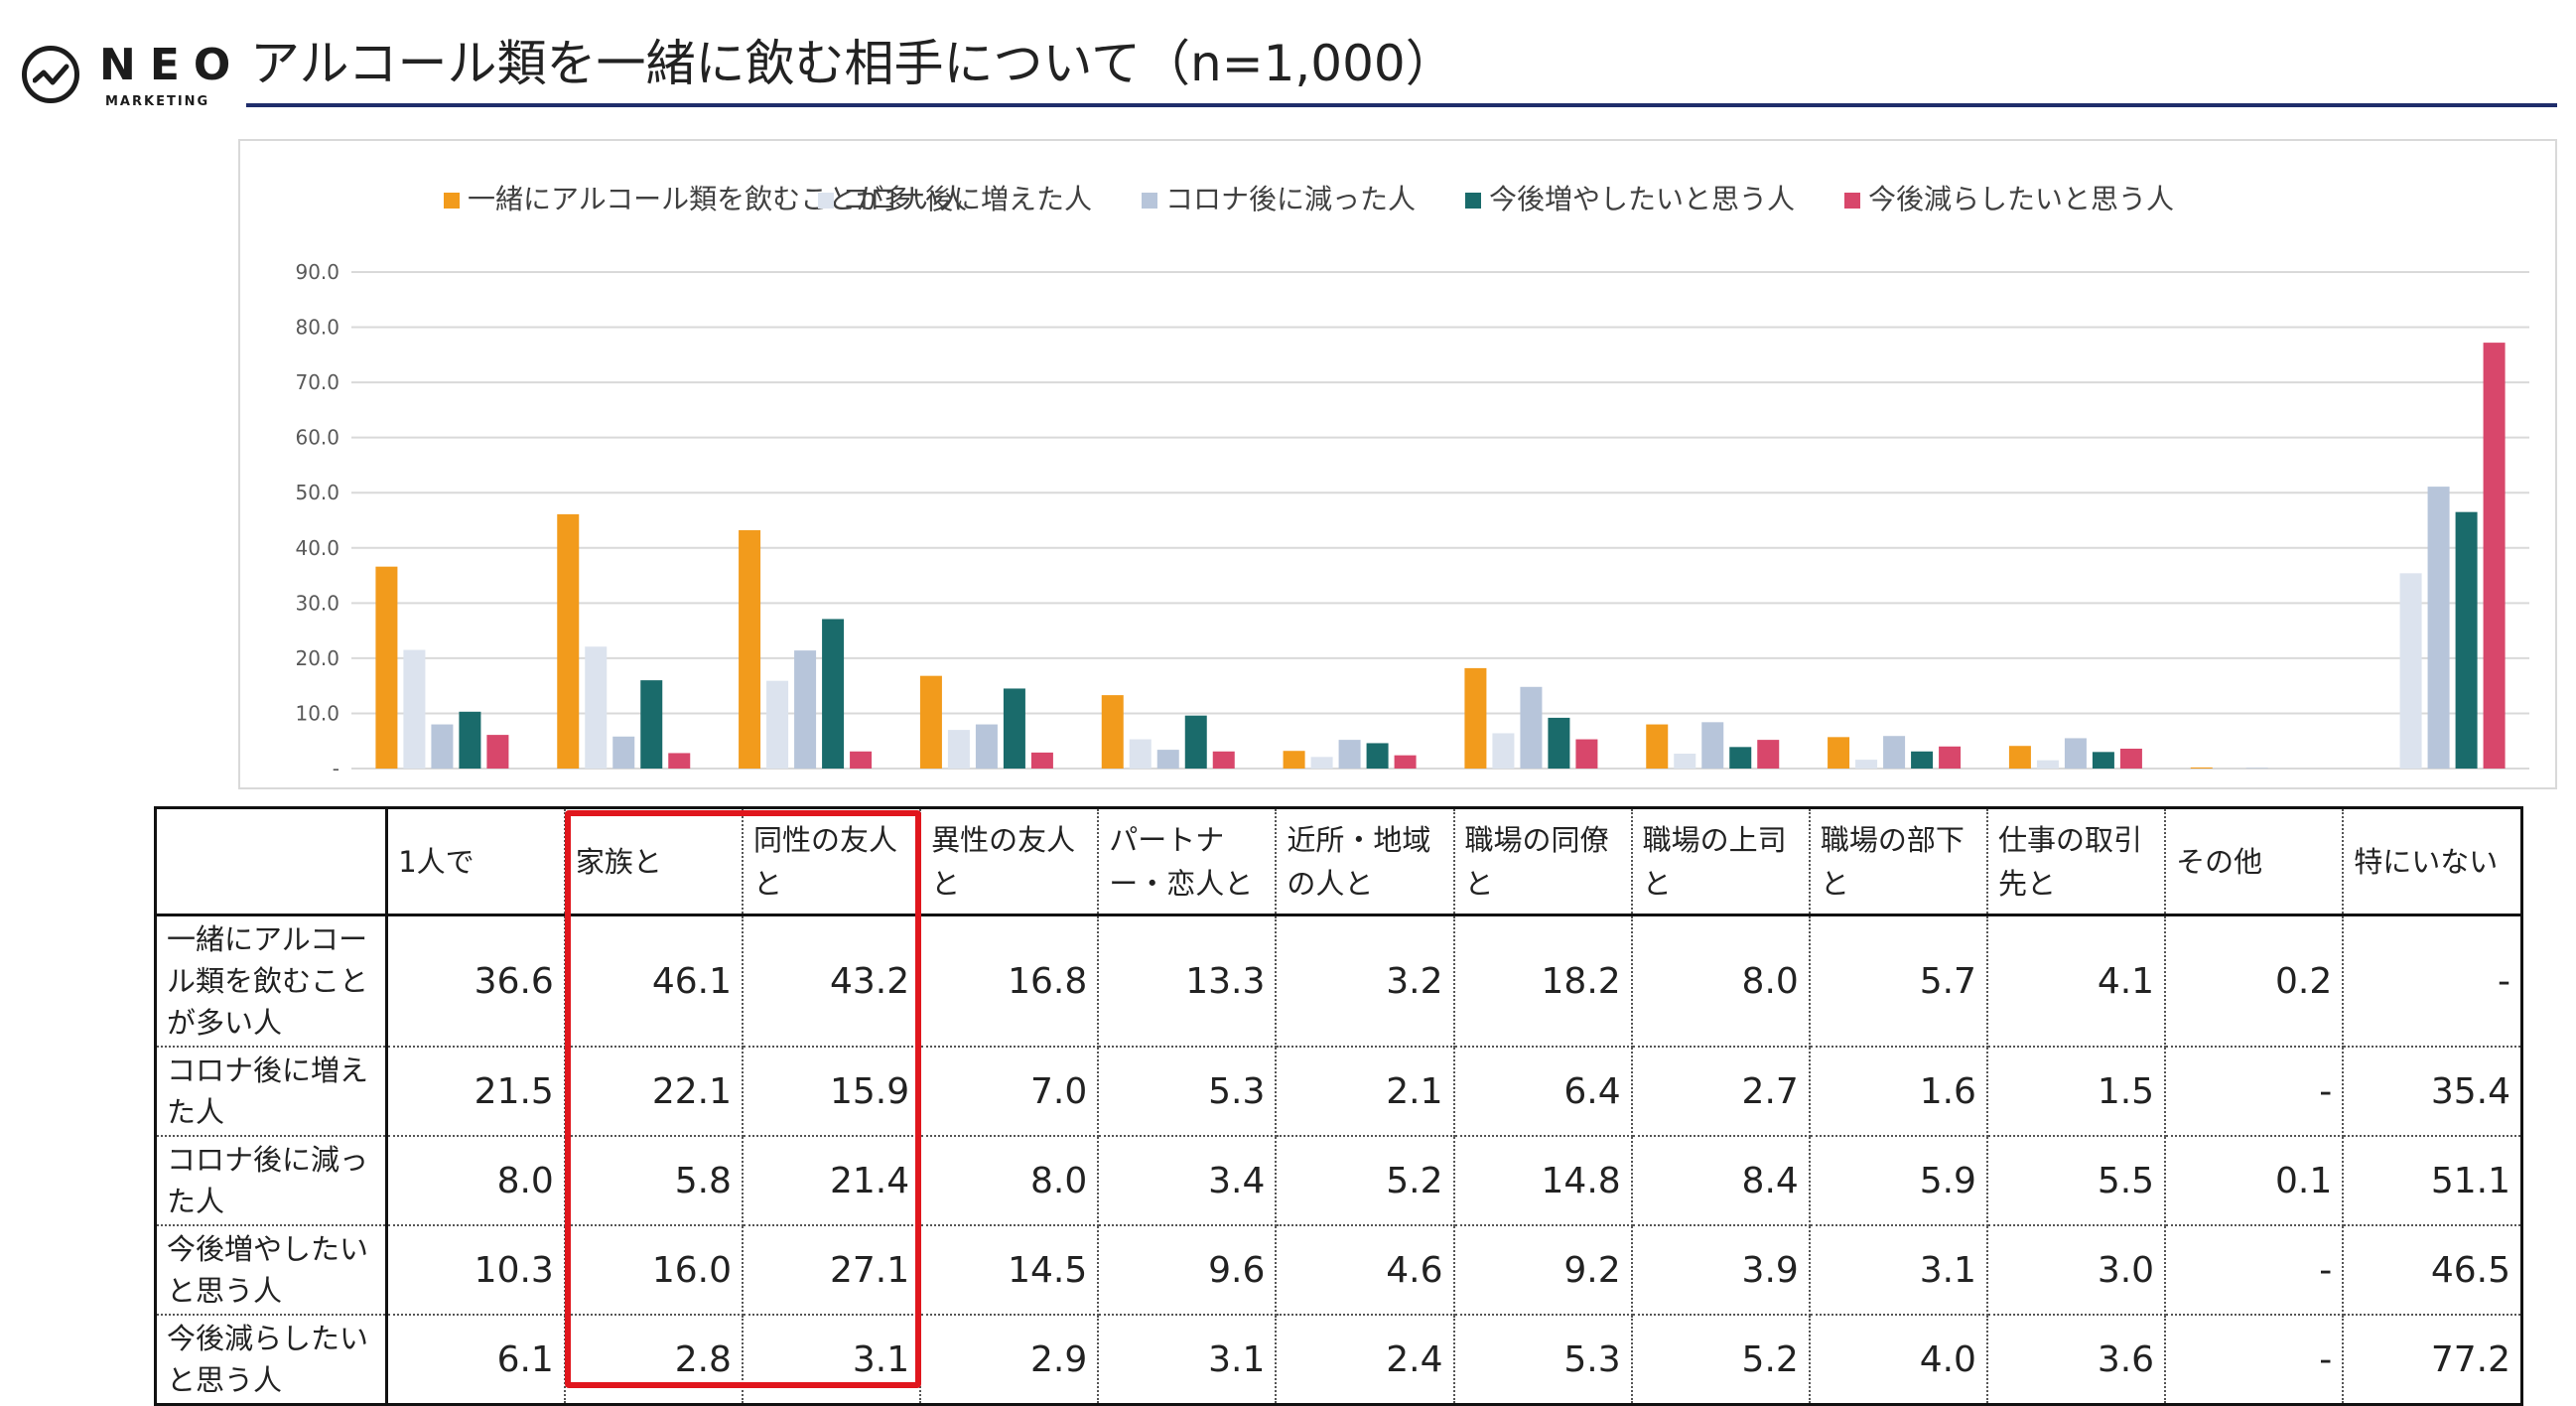 This screenshot has height=1406, width=2576. I want to click on legend-label: 今後増やしたいと思う人, so click(1642, 199).